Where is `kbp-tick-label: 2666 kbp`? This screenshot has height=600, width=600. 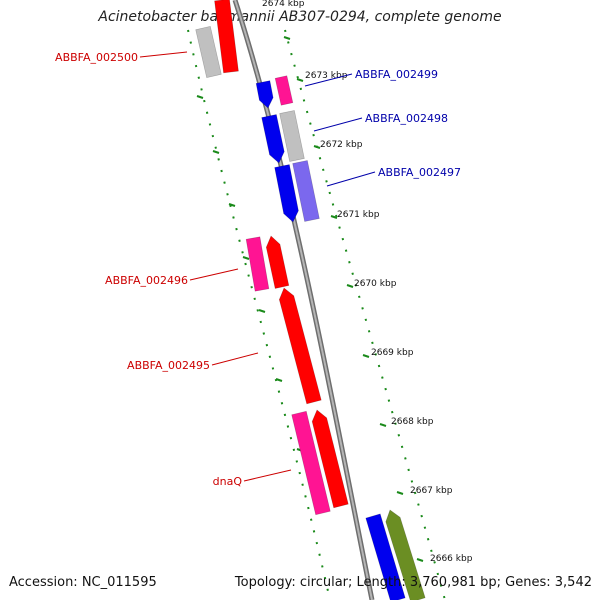 kbp-tick-label: 2666 kbp is located at coordinates (451, 559).